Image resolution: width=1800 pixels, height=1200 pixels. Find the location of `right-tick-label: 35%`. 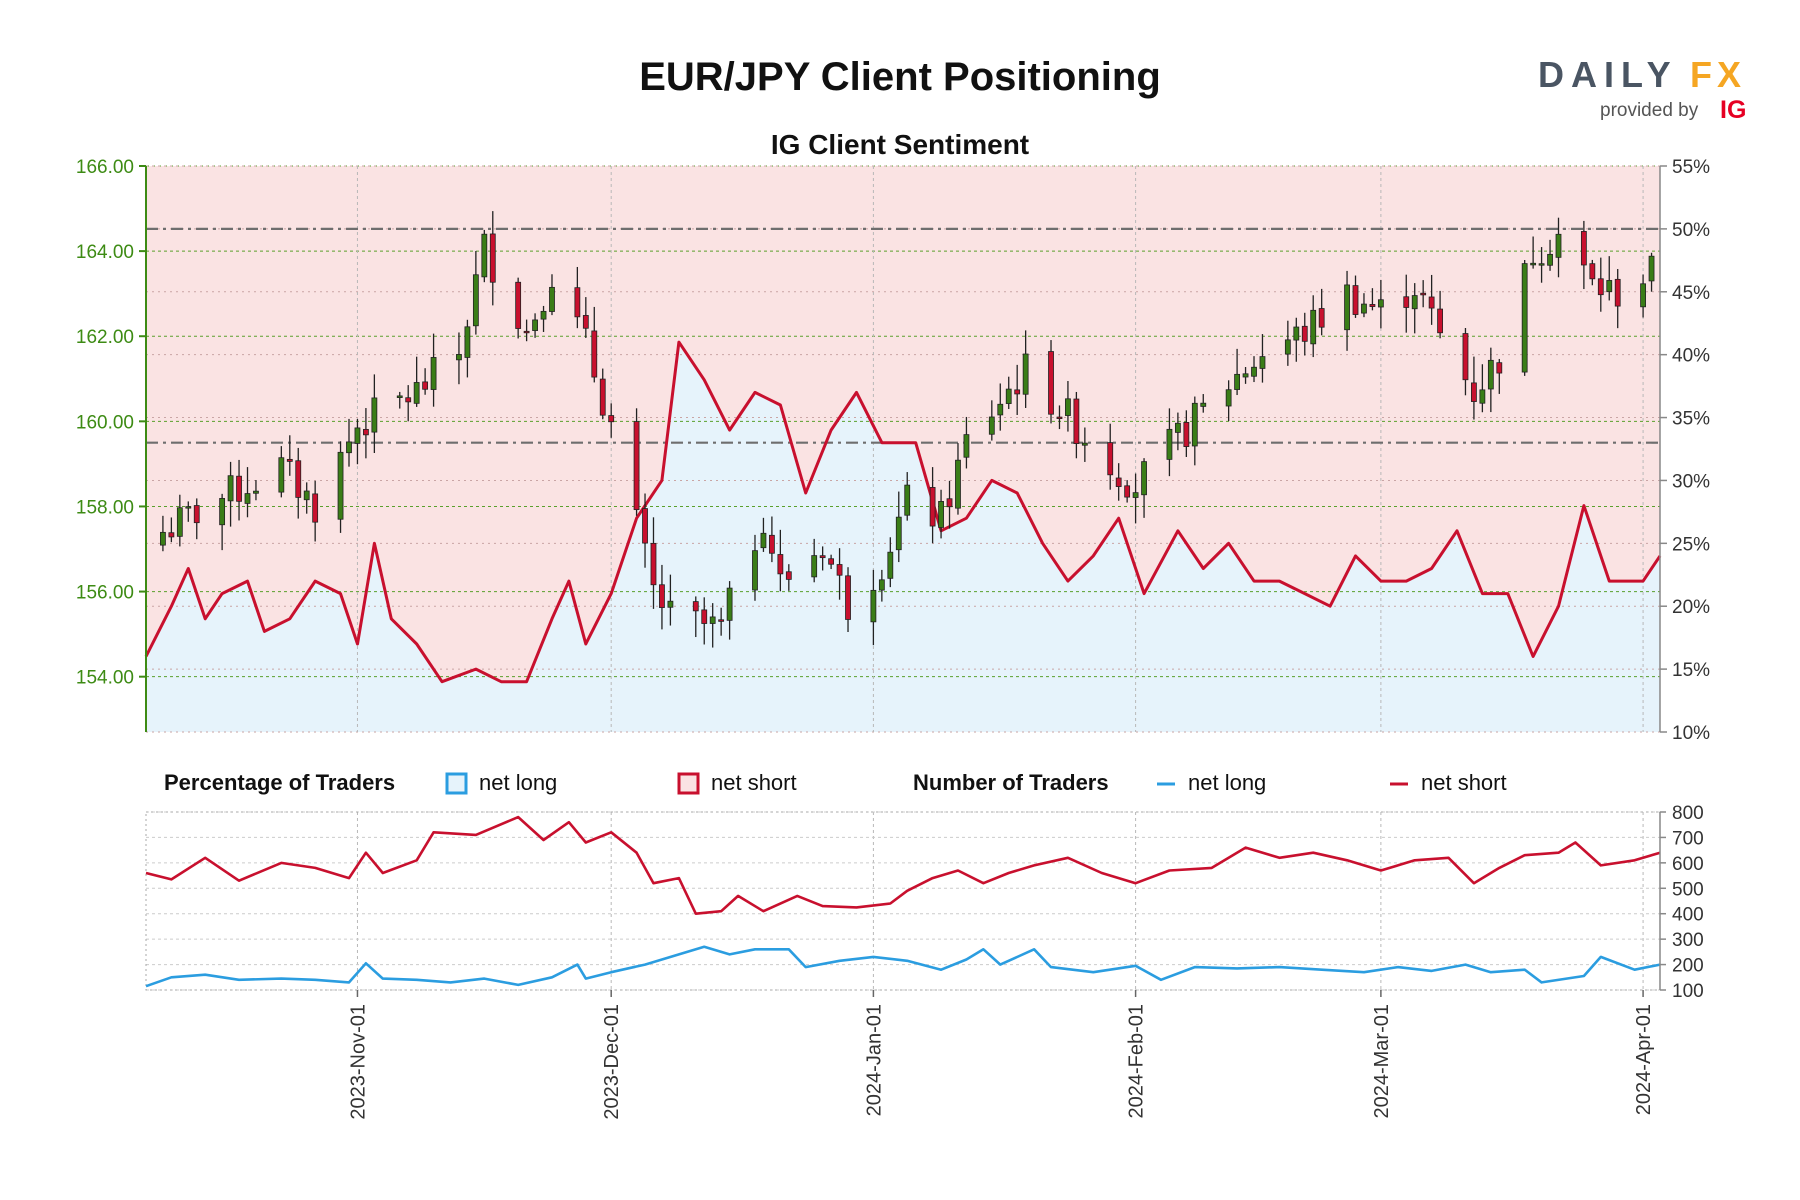

right-tick-label: 35% is located at coordinates (1691, 419).